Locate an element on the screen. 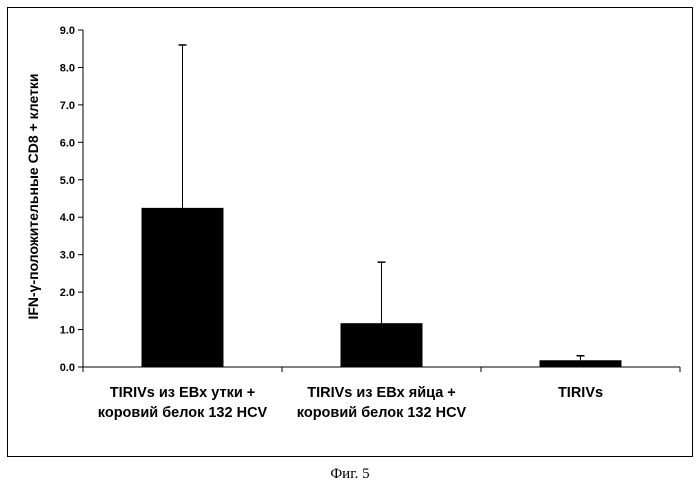  y-tick-label: 9.0 is located at coordinates (67, 31).